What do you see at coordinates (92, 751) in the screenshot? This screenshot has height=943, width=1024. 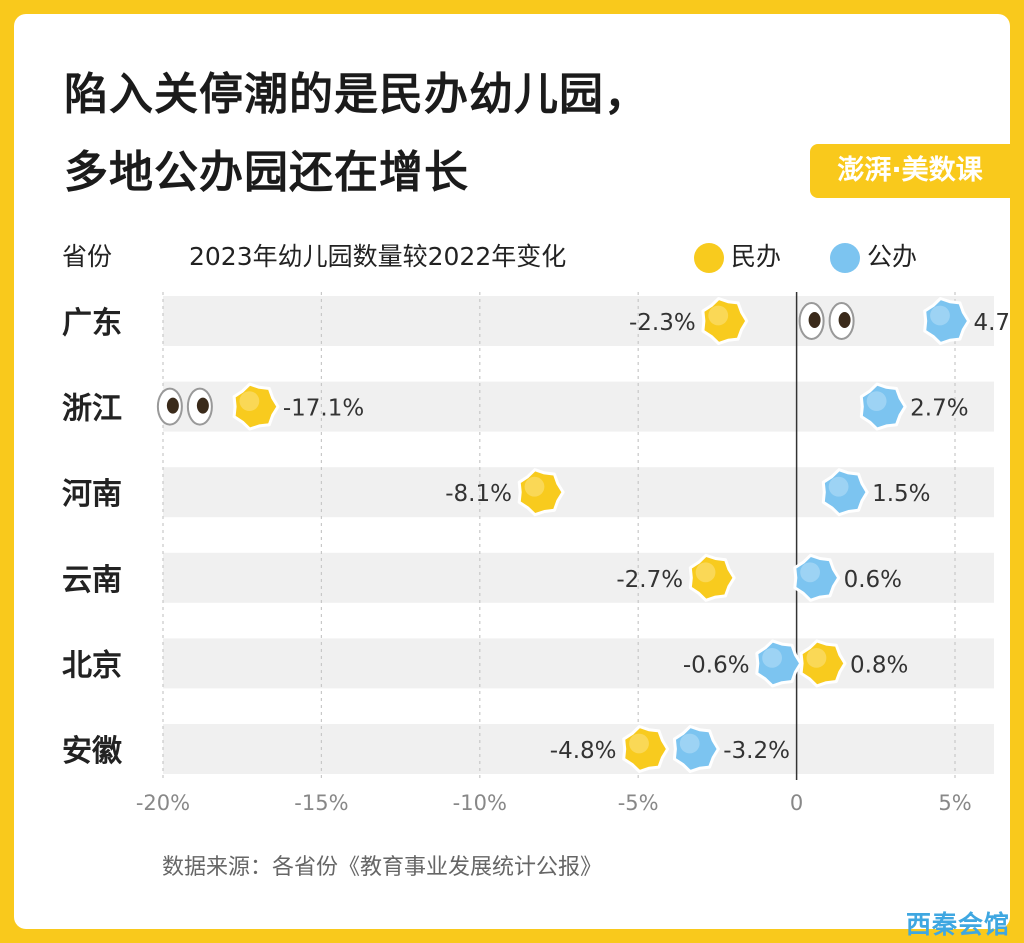 I see `category-label: 安徽` at bounding box center [92, 751].